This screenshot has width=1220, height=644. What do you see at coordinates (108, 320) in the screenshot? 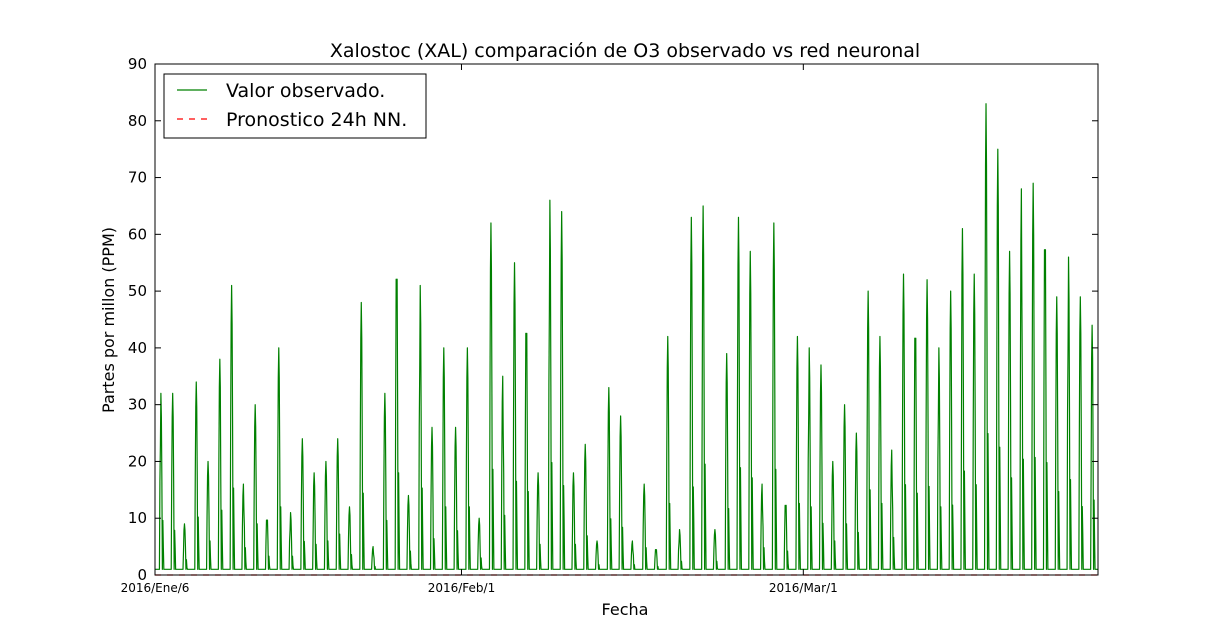
I see `y-axis-label: Partes por millon (PPM)` at bounding box center [108, 320].